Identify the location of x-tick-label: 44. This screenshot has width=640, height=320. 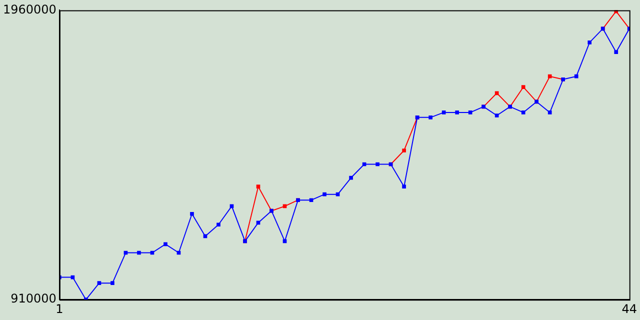
(630, 309).